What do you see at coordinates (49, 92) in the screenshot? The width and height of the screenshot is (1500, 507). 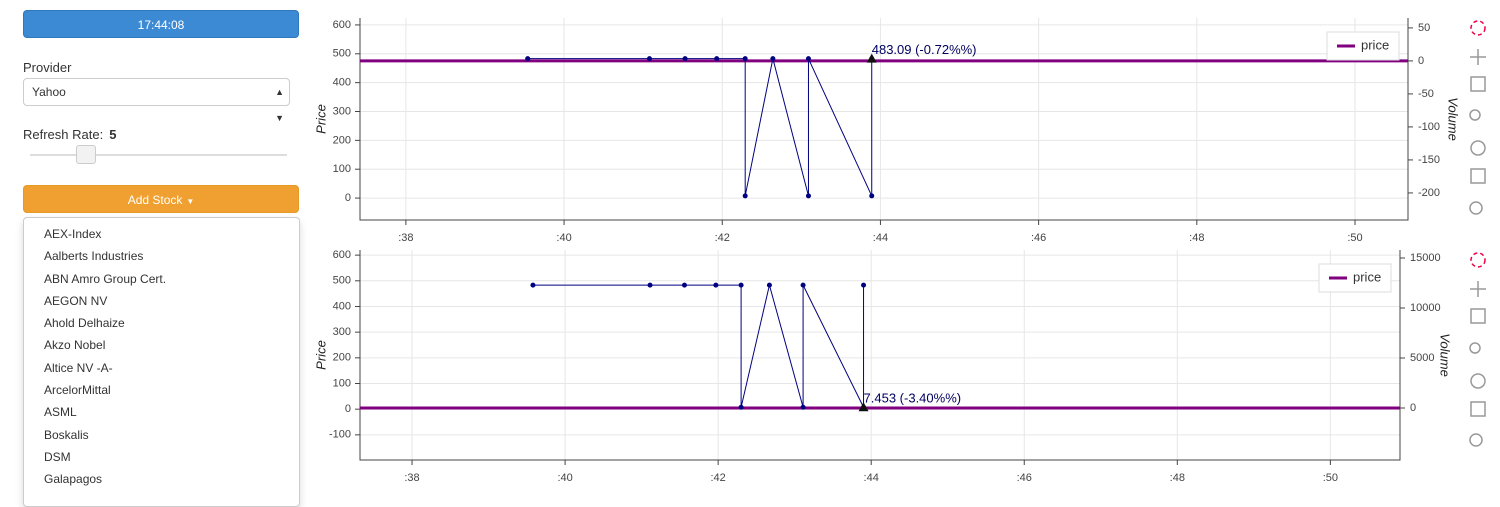 I see `provider-value: Yahoo` at bounding box center [49, 92].